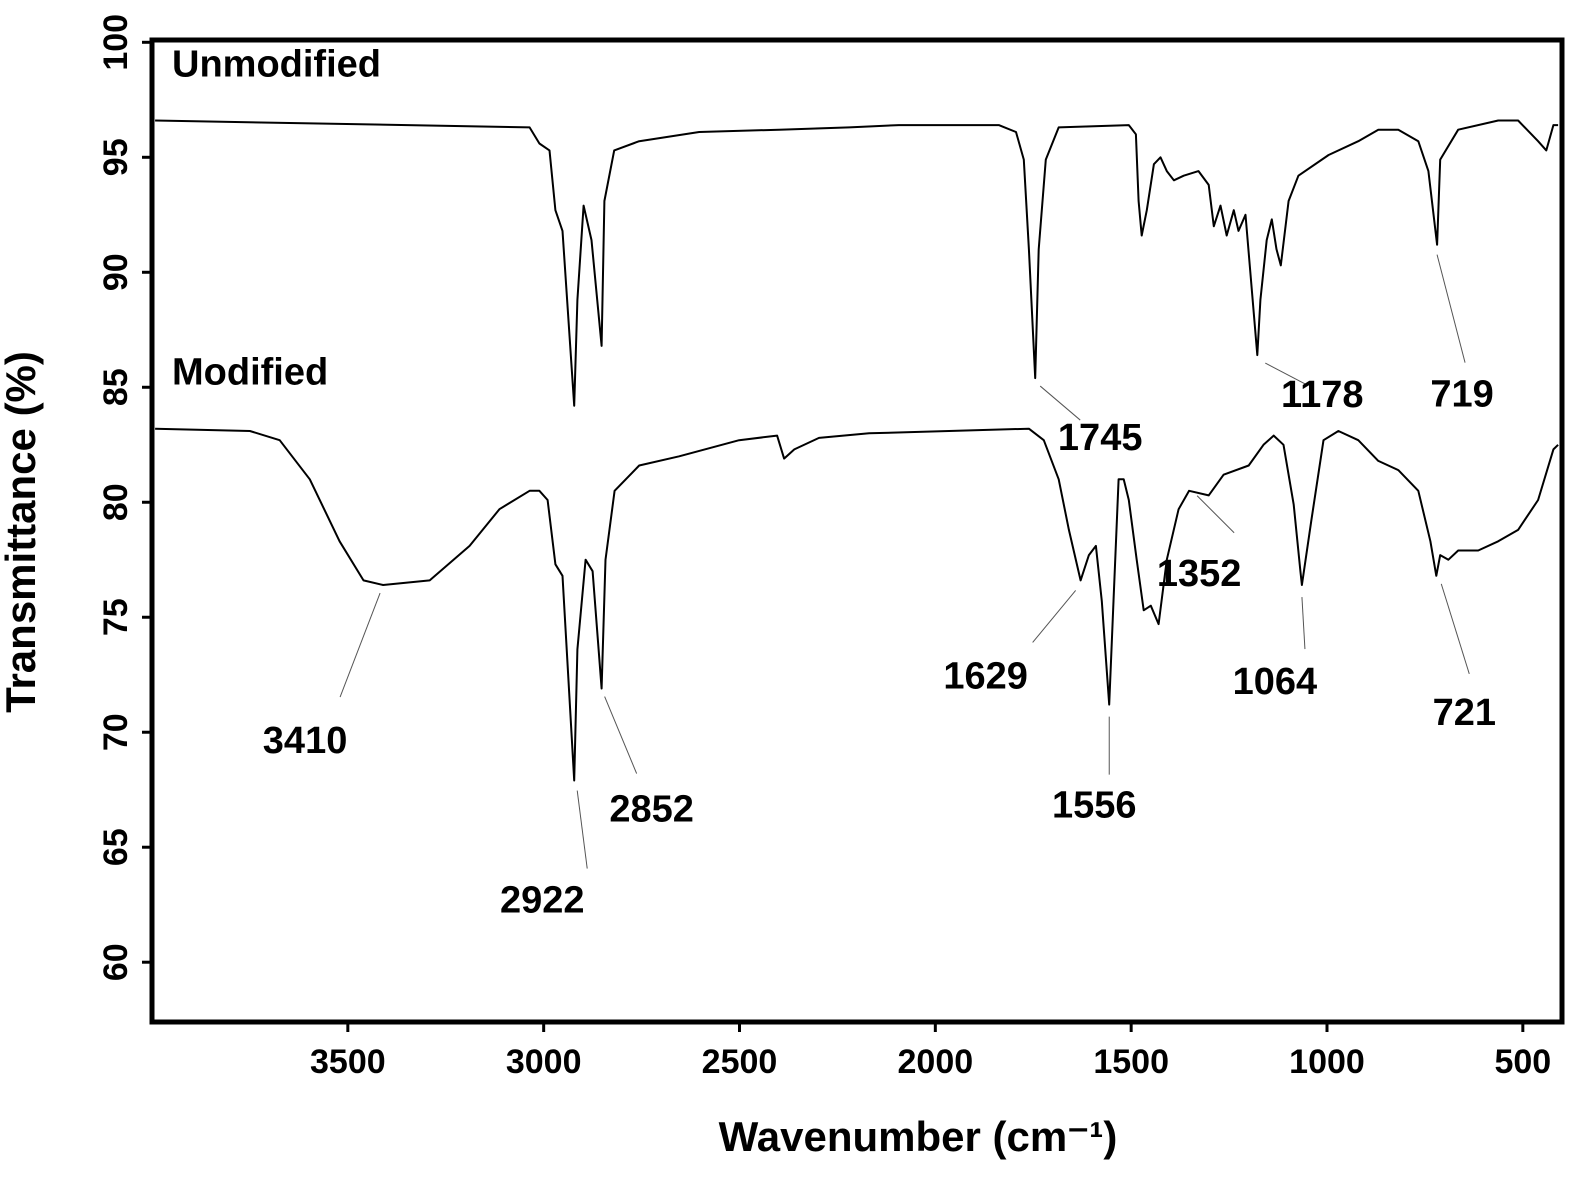 The image size is (1575, 1179). I want to click on peak-label: 2922, so click(542, 901).